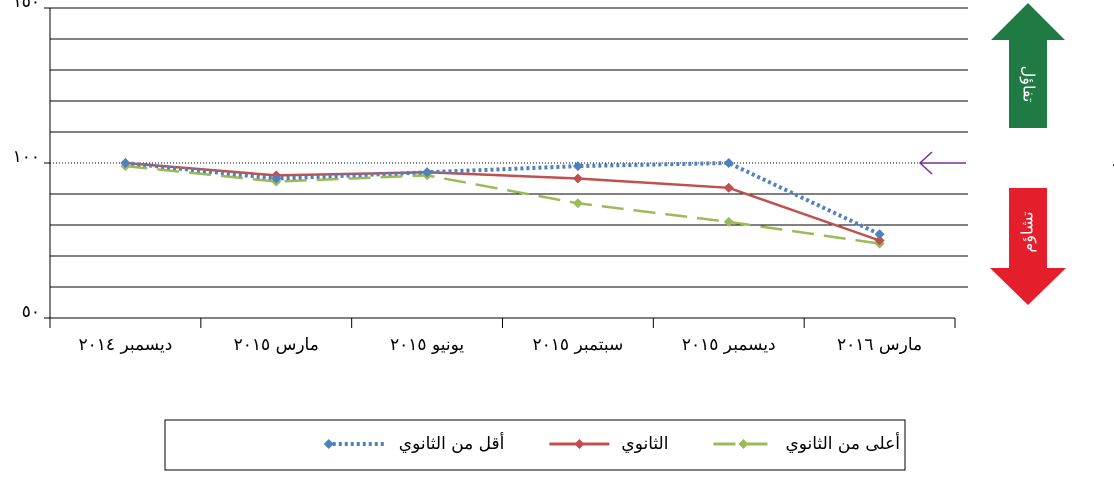 Image resolution: width=1114 pixels, height=477 pixels. What do you see at coordinates (942, 163) in the screenshot?
I see `neutral-arrow` at bounding box center [942, 163].